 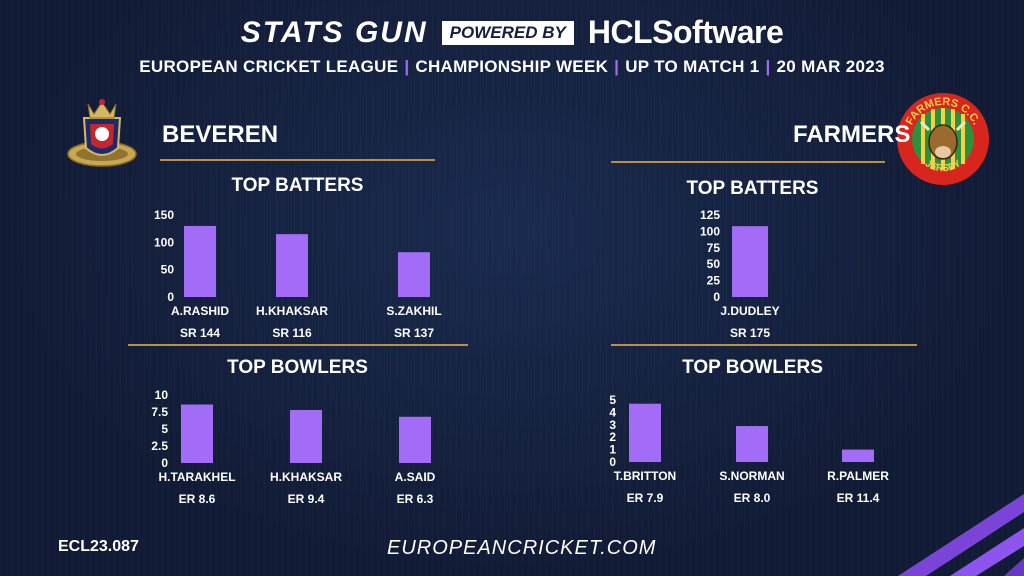 I want to click on stat-sublabel: SR 116, so click(x=292, y=333).